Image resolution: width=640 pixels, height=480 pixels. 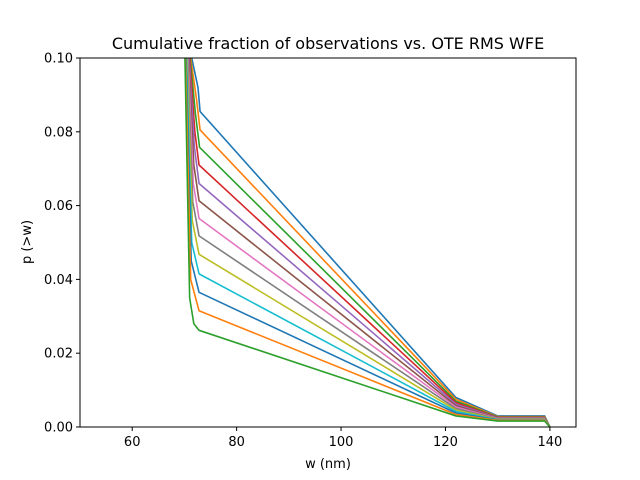 What do you see at coordinates (236, 442) in the screenshot?
I see `x-tick-label: 80` at bounding box center [236, 442].